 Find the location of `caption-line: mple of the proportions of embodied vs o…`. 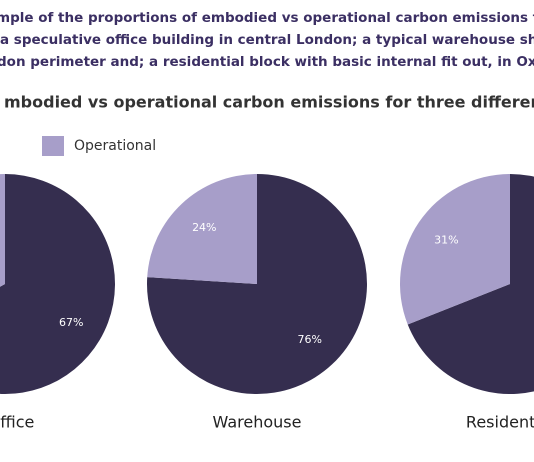

caption-line: mple of the proportions of embodied vs o… is located at coordinates (267, 18).